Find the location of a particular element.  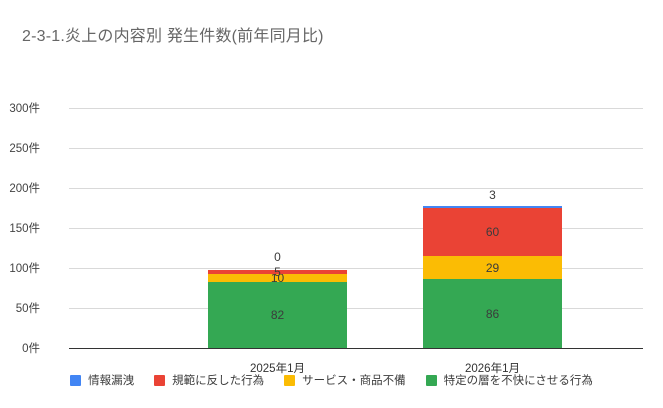

legend-swatch-green-icon is located at coordinates (431, 380).